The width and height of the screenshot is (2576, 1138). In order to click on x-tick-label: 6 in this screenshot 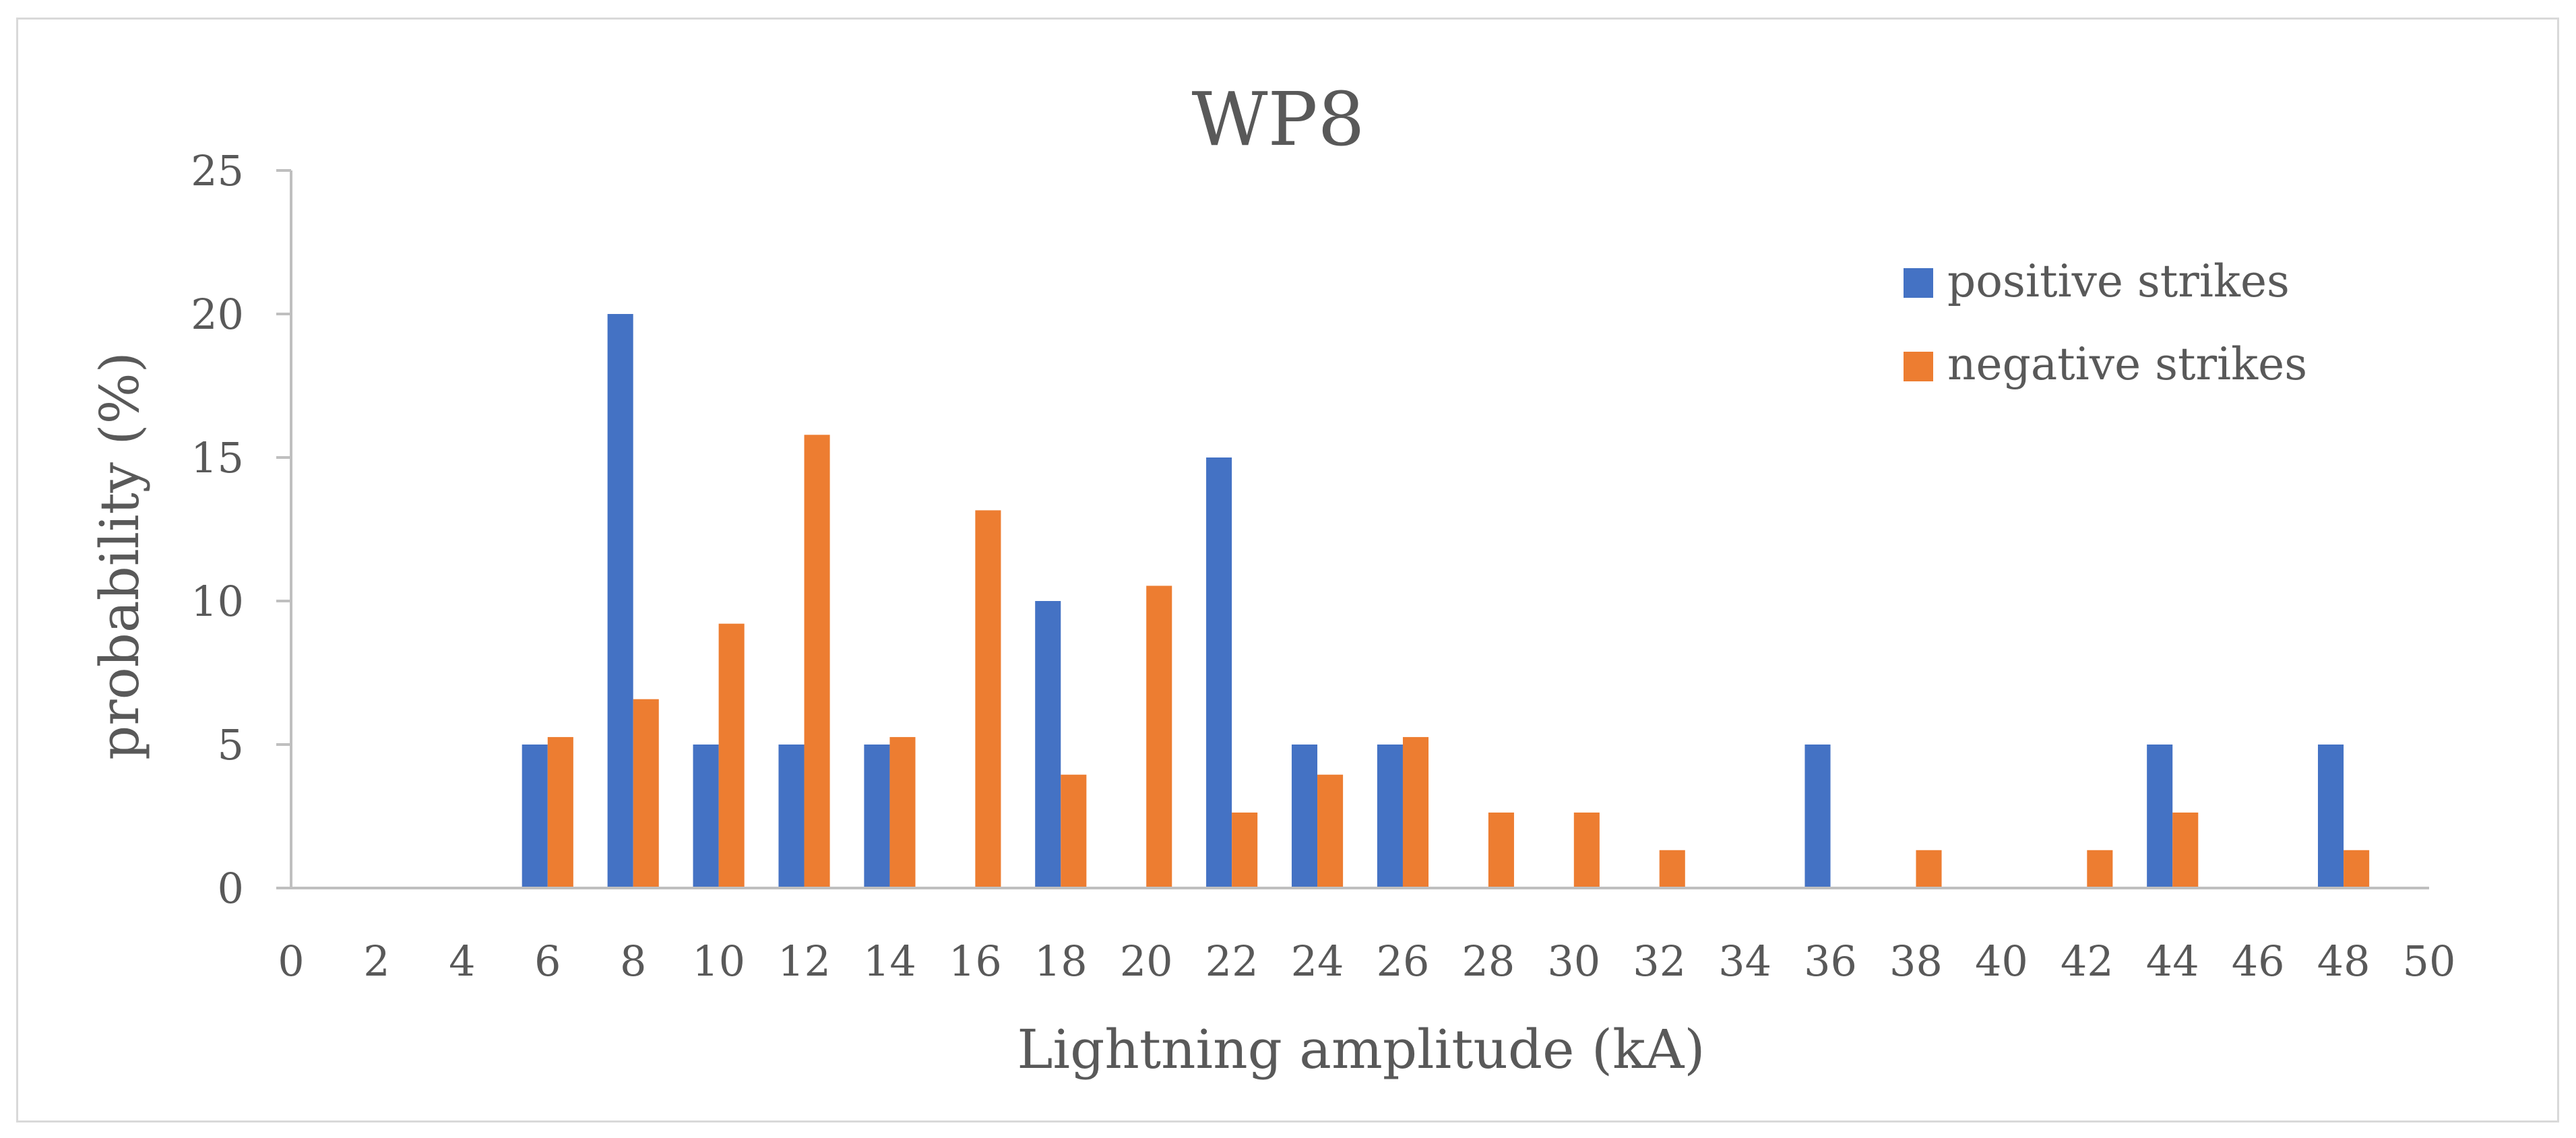, I will do `click(547, 962)`.